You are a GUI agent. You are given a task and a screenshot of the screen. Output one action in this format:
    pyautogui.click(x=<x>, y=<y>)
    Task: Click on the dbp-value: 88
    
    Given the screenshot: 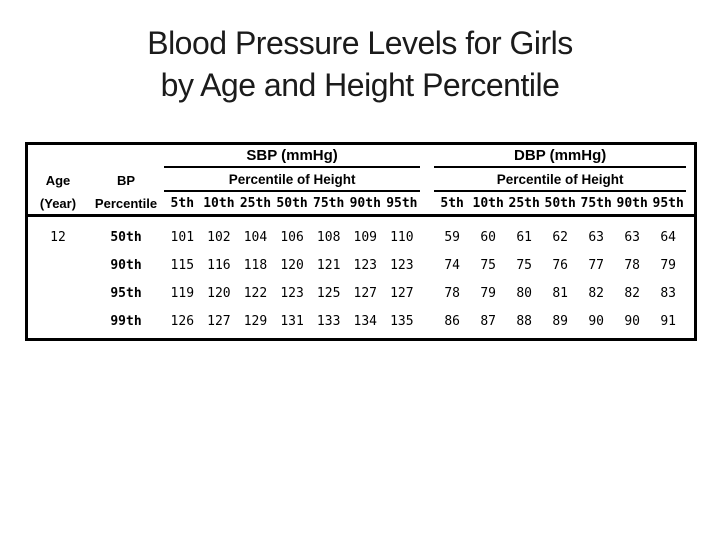 What is the action you would take?
    pyautogui.click(x=524, y=321)
    